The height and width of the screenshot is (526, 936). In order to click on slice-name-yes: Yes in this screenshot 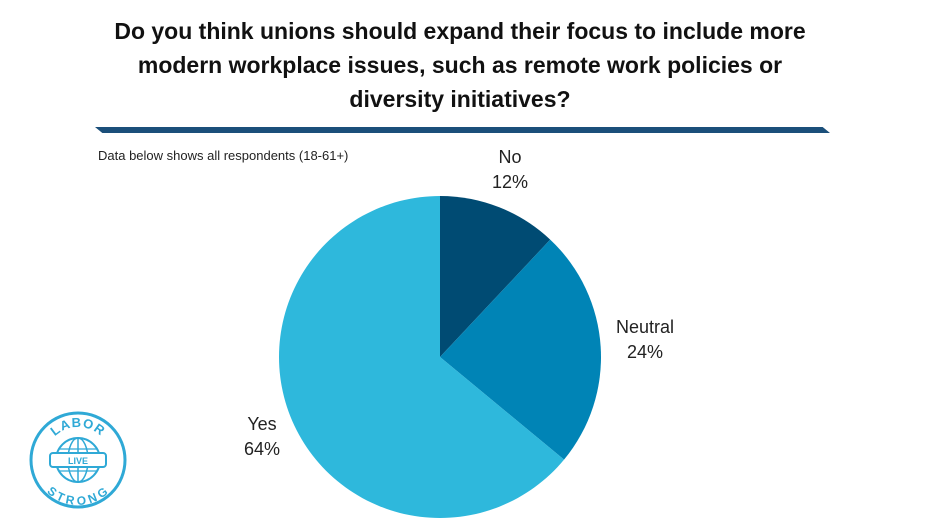, I will do `click(261, 424)`.